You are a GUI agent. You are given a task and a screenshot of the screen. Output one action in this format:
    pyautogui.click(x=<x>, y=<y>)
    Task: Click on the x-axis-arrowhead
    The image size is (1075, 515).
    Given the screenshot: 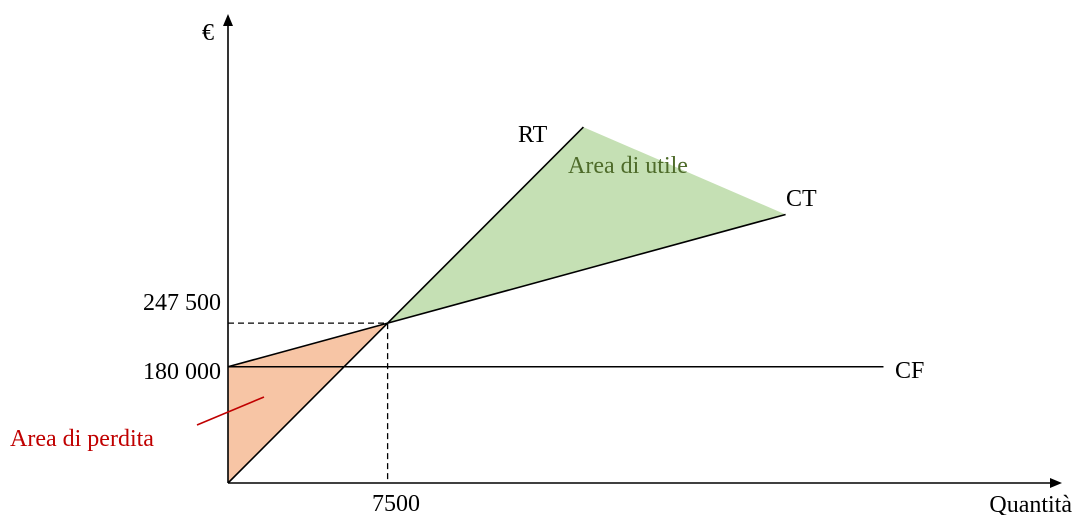 What is the action you would take?
    pyautogui.click(x=1056, y=483)
    